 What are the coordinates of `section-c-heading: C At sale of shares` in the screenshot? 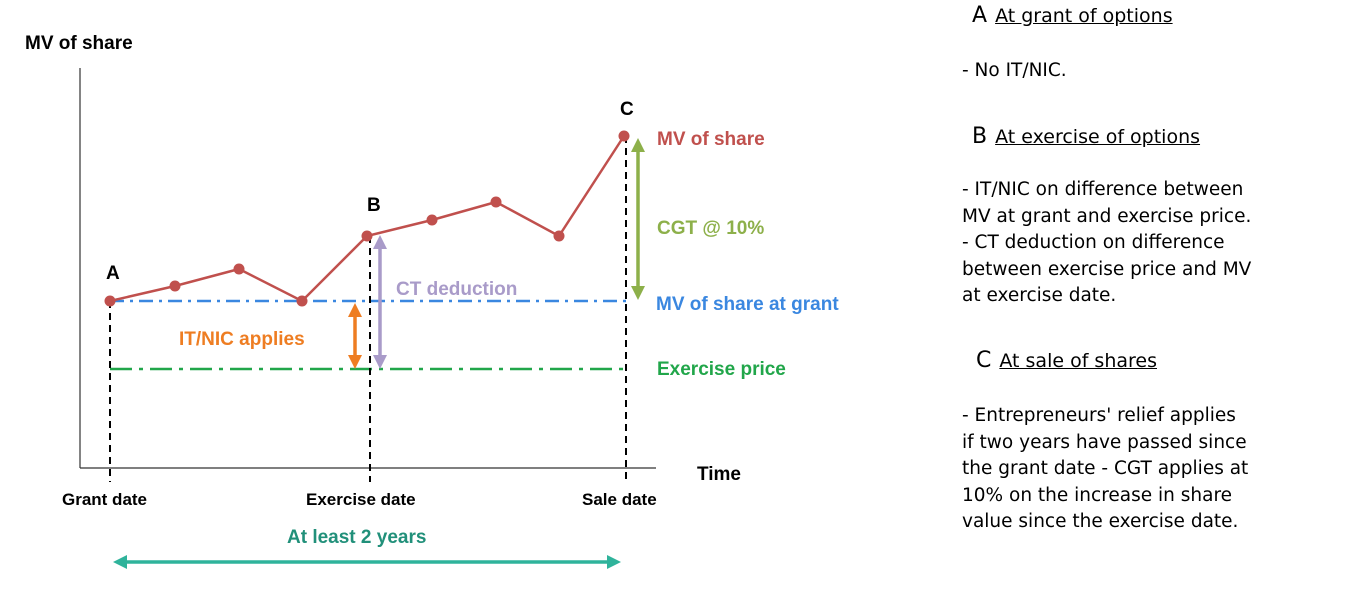 It's located at (1066, 360).